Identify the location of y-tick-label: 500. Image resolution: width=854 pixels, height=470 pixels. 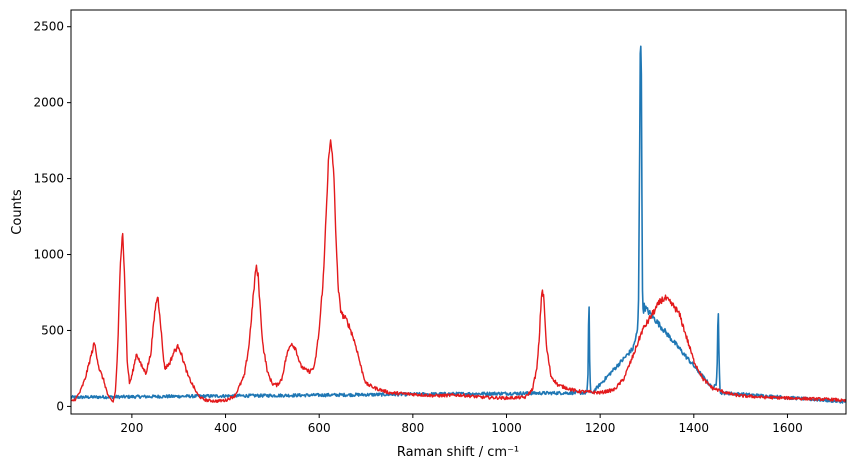
(52, 330).